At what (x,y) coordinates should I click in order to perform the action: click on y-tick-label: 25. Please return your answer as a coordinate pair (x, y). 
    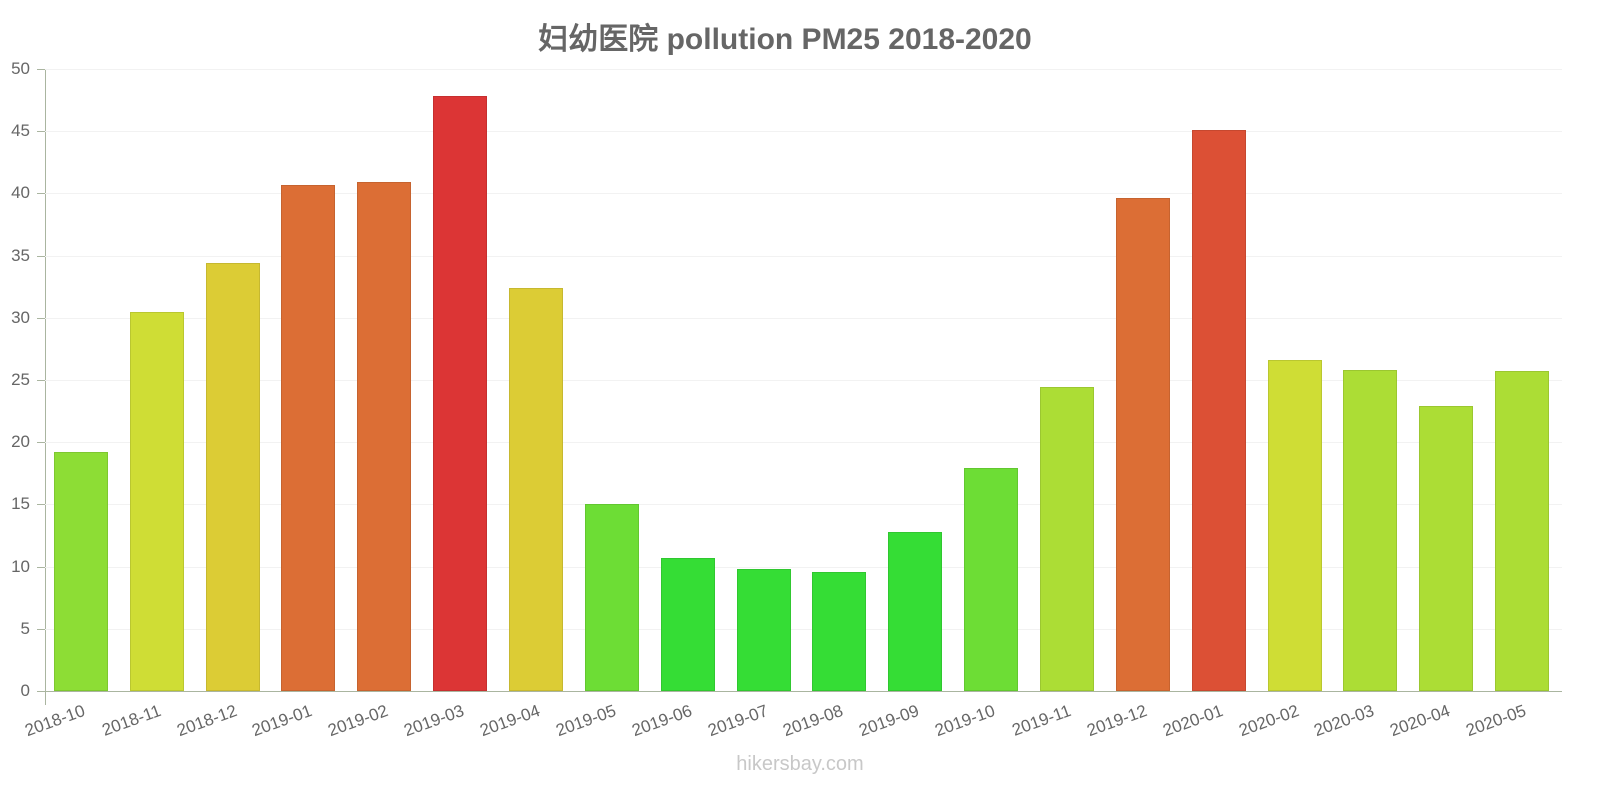
    Looking at the image, I should click on (20, 379).